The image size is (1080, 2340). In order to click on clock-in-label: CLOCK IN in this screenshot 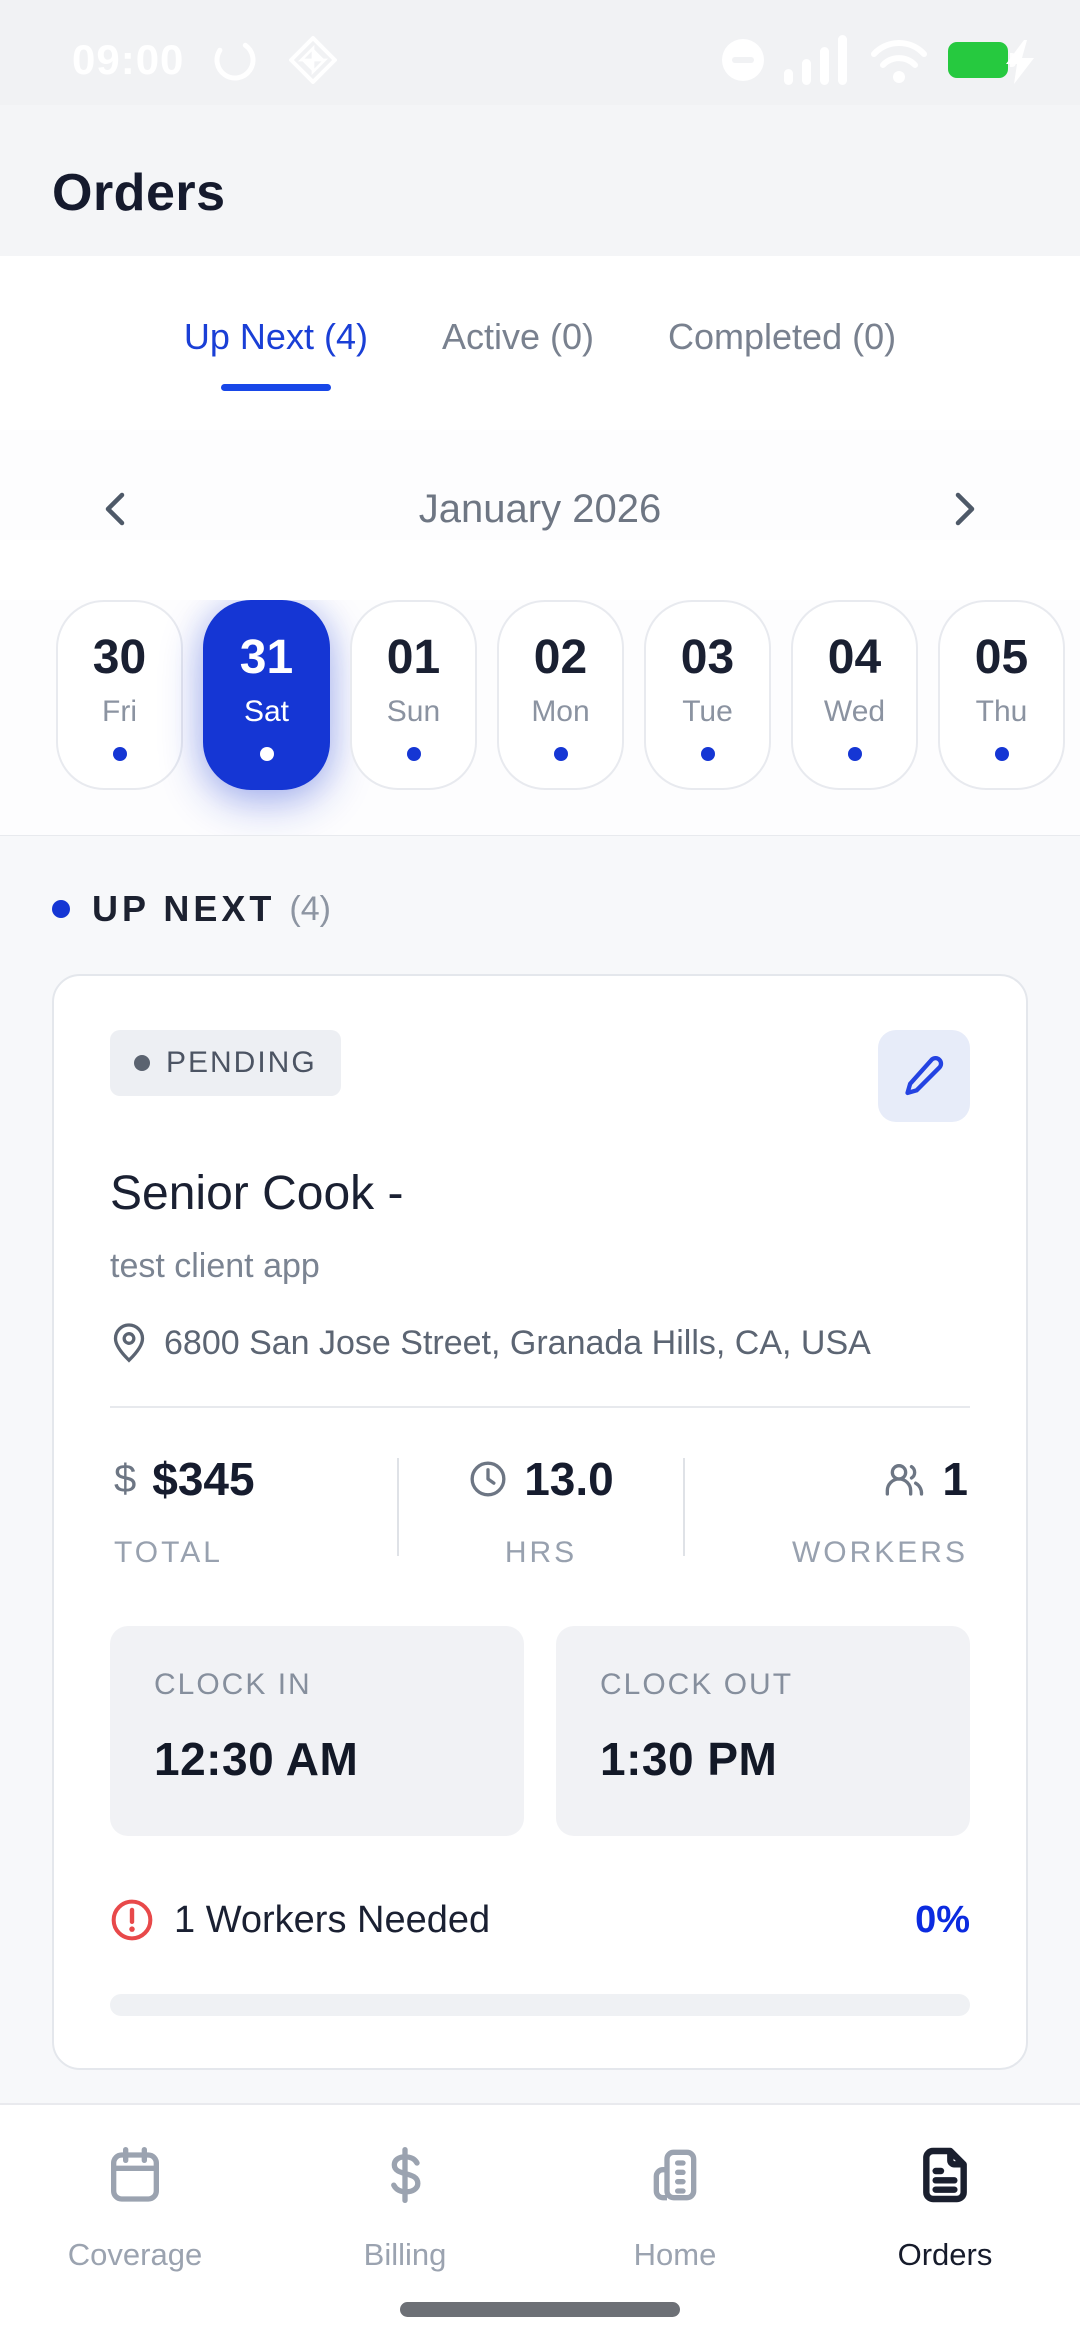, I will do `click(233, 1684)`.